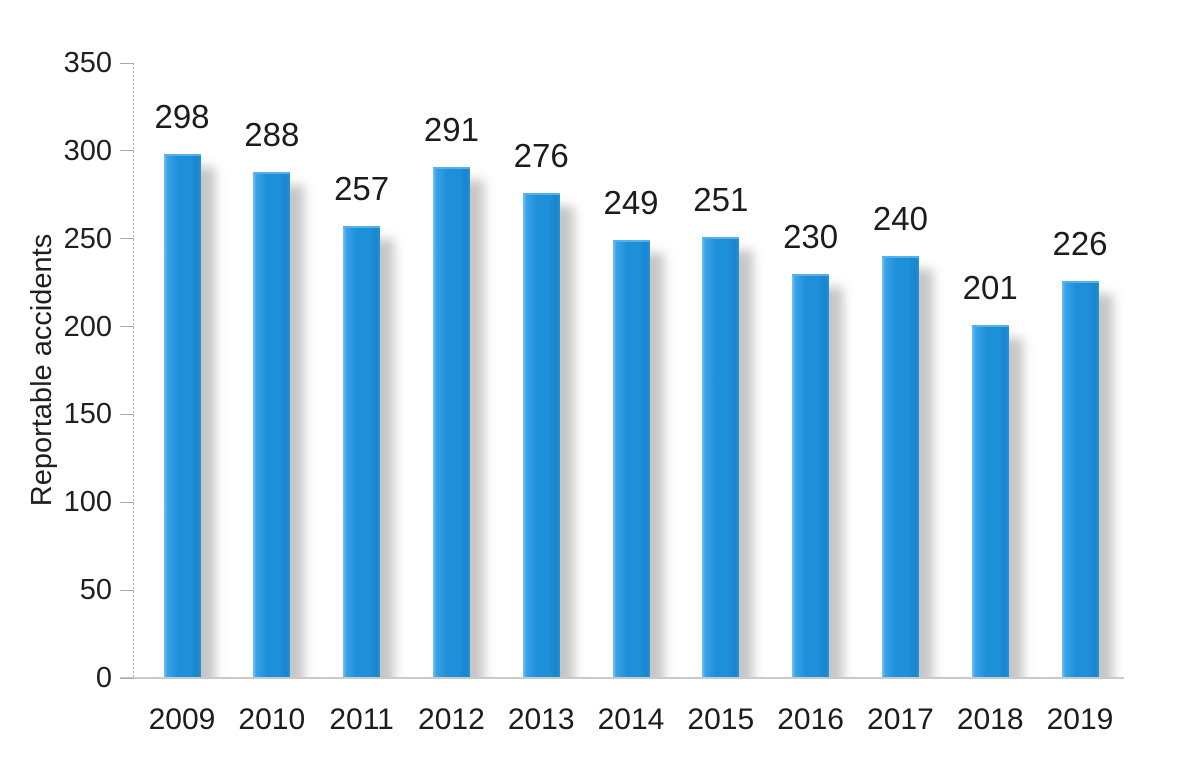 Image resolution: width=1200 pixels, height=771 pixels. What do you see at coordinates (182, 719) in the screenshot?
I see `x-tick-label: 2009` at bounding box center [182, 719].